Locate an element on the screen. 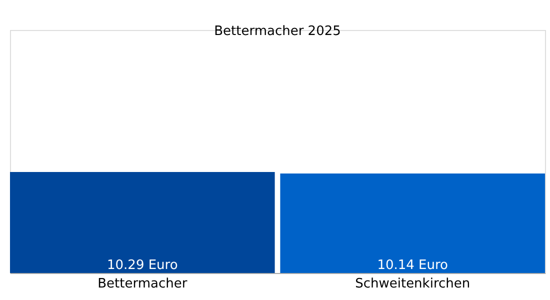 The height and width of the screenshot is (300, 550). data-label: 10.29 Euro is located at coordinates (142, 265).